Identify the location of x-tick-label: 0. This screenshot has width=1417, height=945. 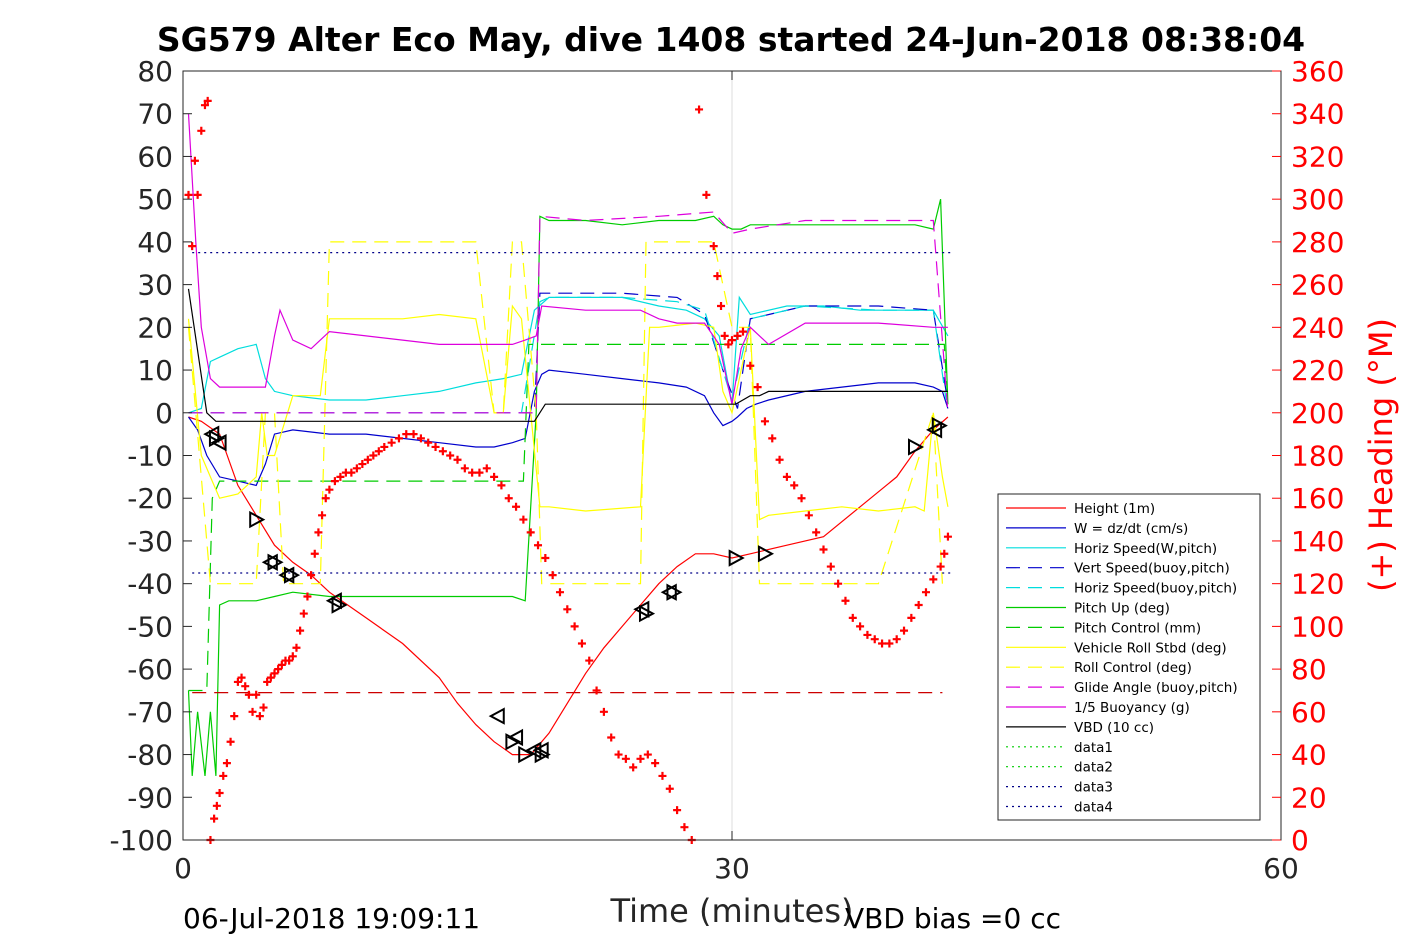
(183, 868).